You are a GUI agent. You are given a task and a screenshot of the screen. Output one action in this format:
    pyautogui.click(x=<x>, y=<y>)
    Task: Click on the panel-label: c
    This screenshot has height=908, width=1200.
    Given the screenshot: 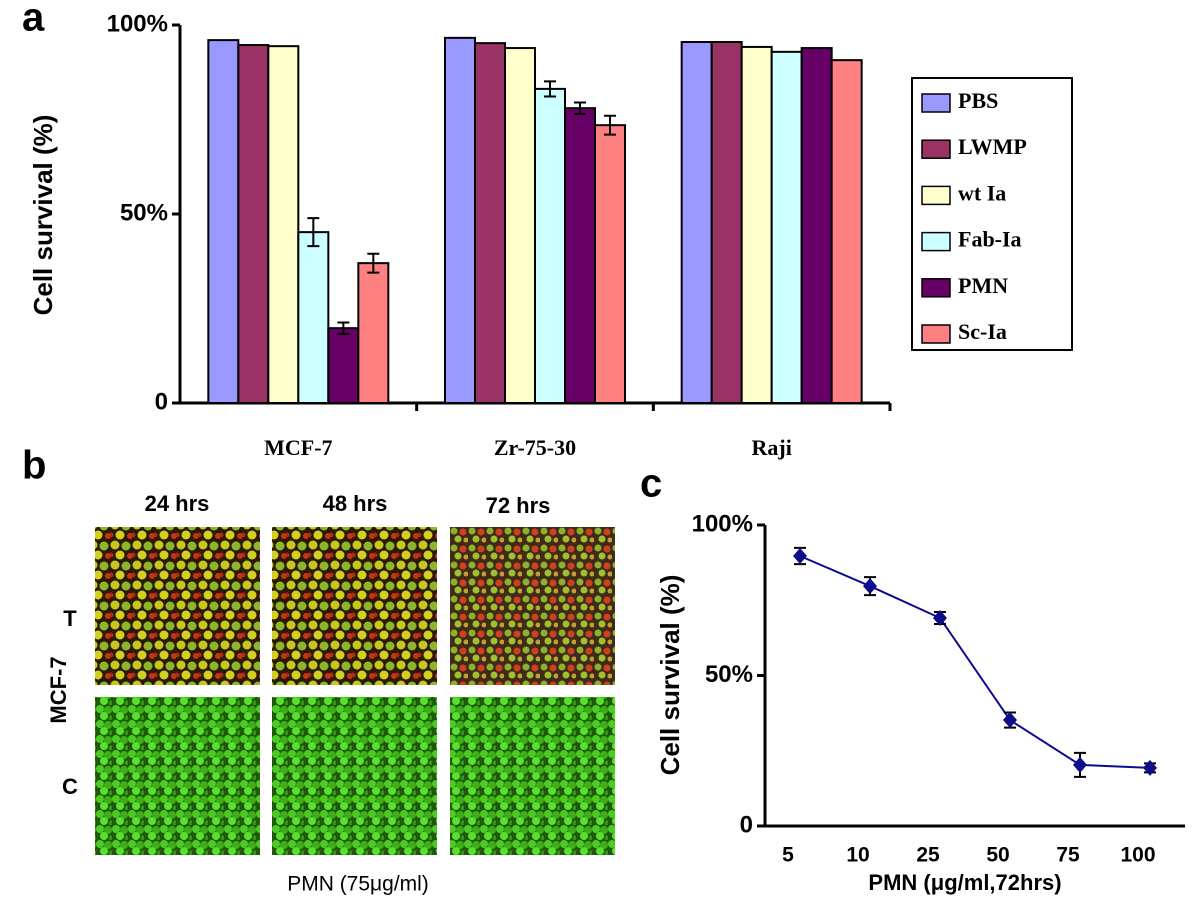 What is the action you would take?
    pyautogui.click(x=651, y=484)
    